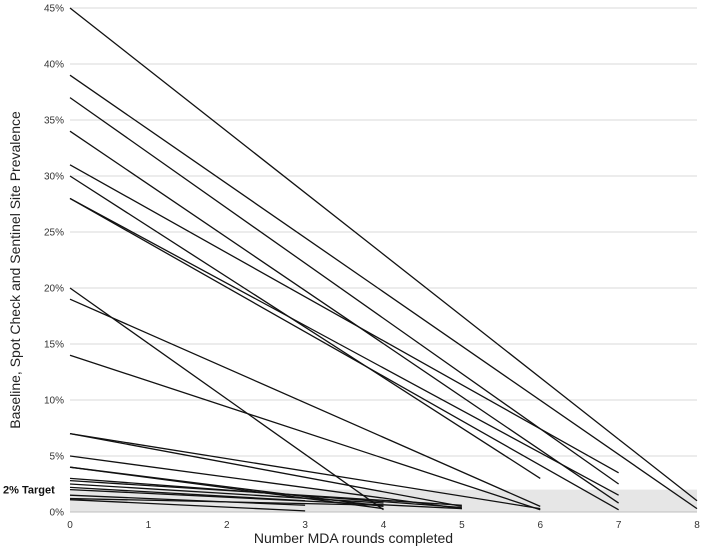 The width and height of the screenshot is (703, 550). Describe the element at coordinates (54, 261) in the screenshot. I see `y-tick-labels: 0% 5% 10% 15% 20% 25% 30% 35% 40% 45%` at that location.